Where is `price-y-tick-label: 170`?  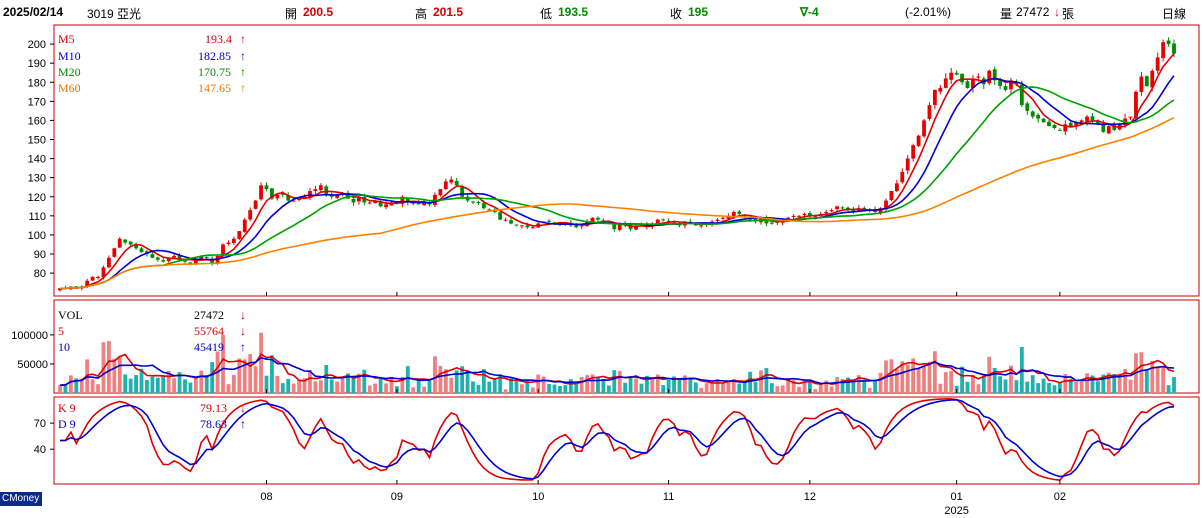 price-y-tick-label: 170 is located at coordinates (37, 102).